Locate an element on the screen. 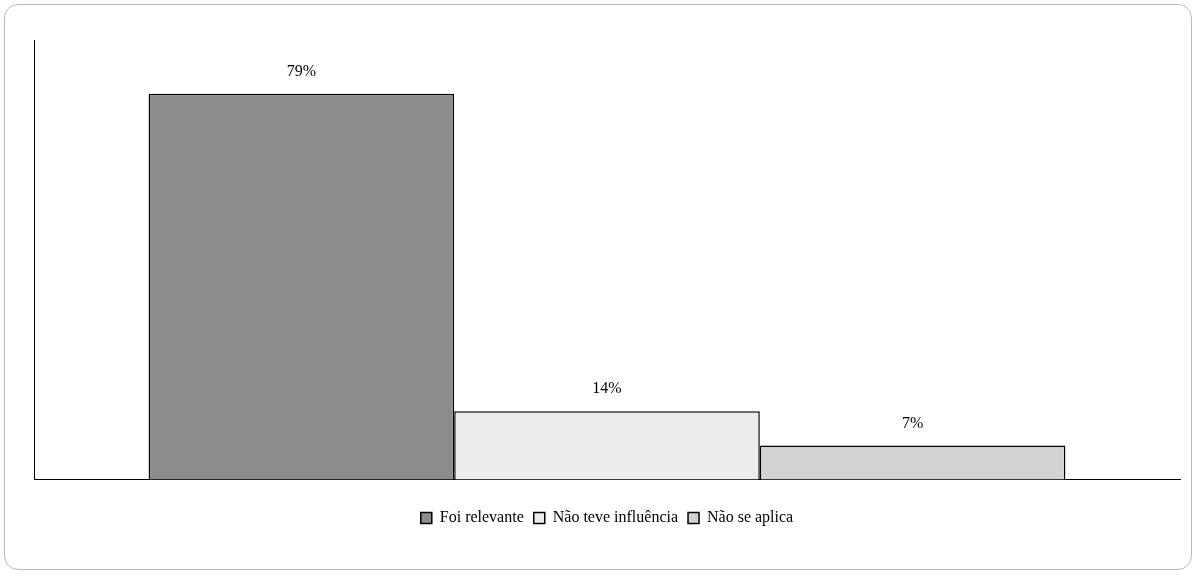 The image size is (1200, 576). legend-label: Não teve influência is located at coordinates (615, 517).